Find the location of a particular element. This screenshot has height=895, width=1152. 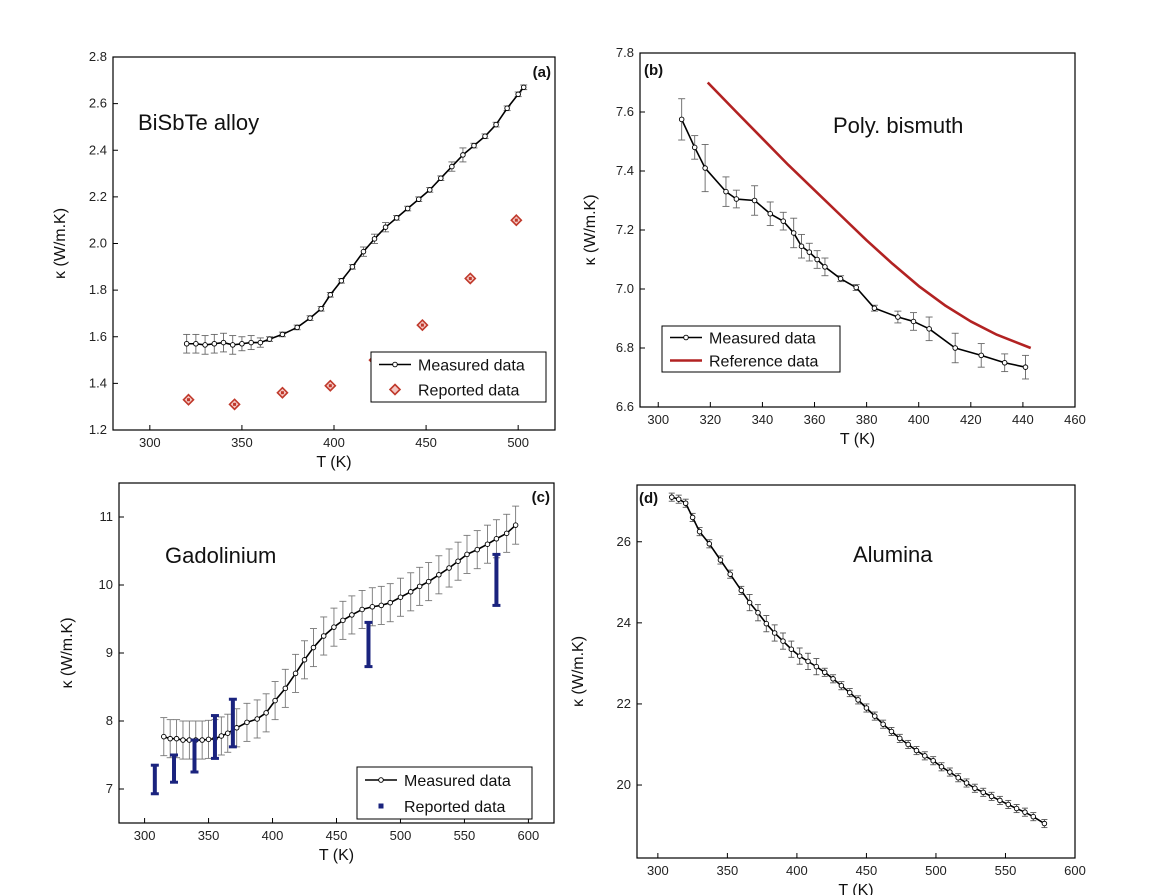

legend-entry-label: Reference data is located at coordinates (764, 362).